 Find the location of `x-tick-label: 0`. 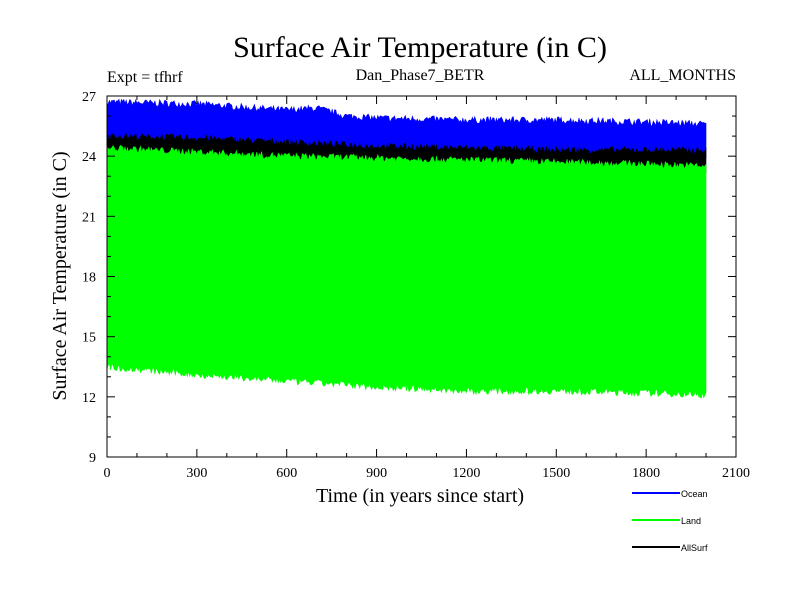

x-tick-label: 0 is located at coordinates (107, 473).